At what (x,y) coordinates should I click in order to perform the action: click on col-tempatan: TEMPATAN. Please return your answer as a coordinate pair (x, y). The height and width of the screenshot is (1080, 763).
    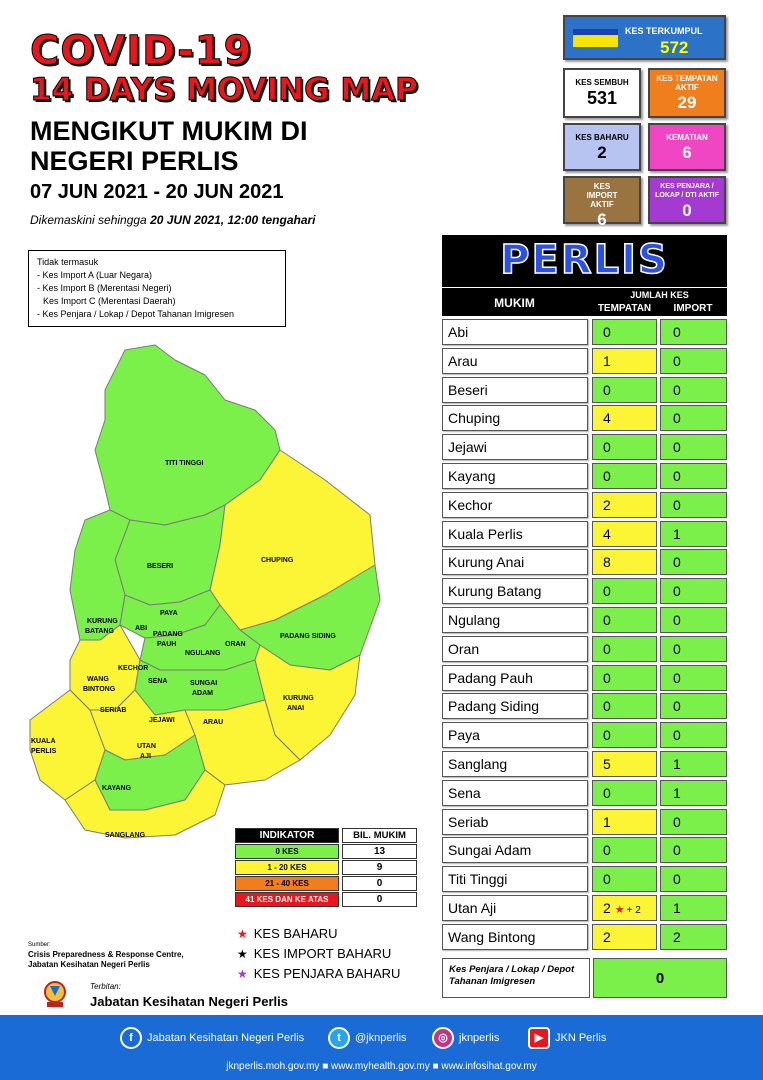
    Looking at the image, I should click on (624, 308).